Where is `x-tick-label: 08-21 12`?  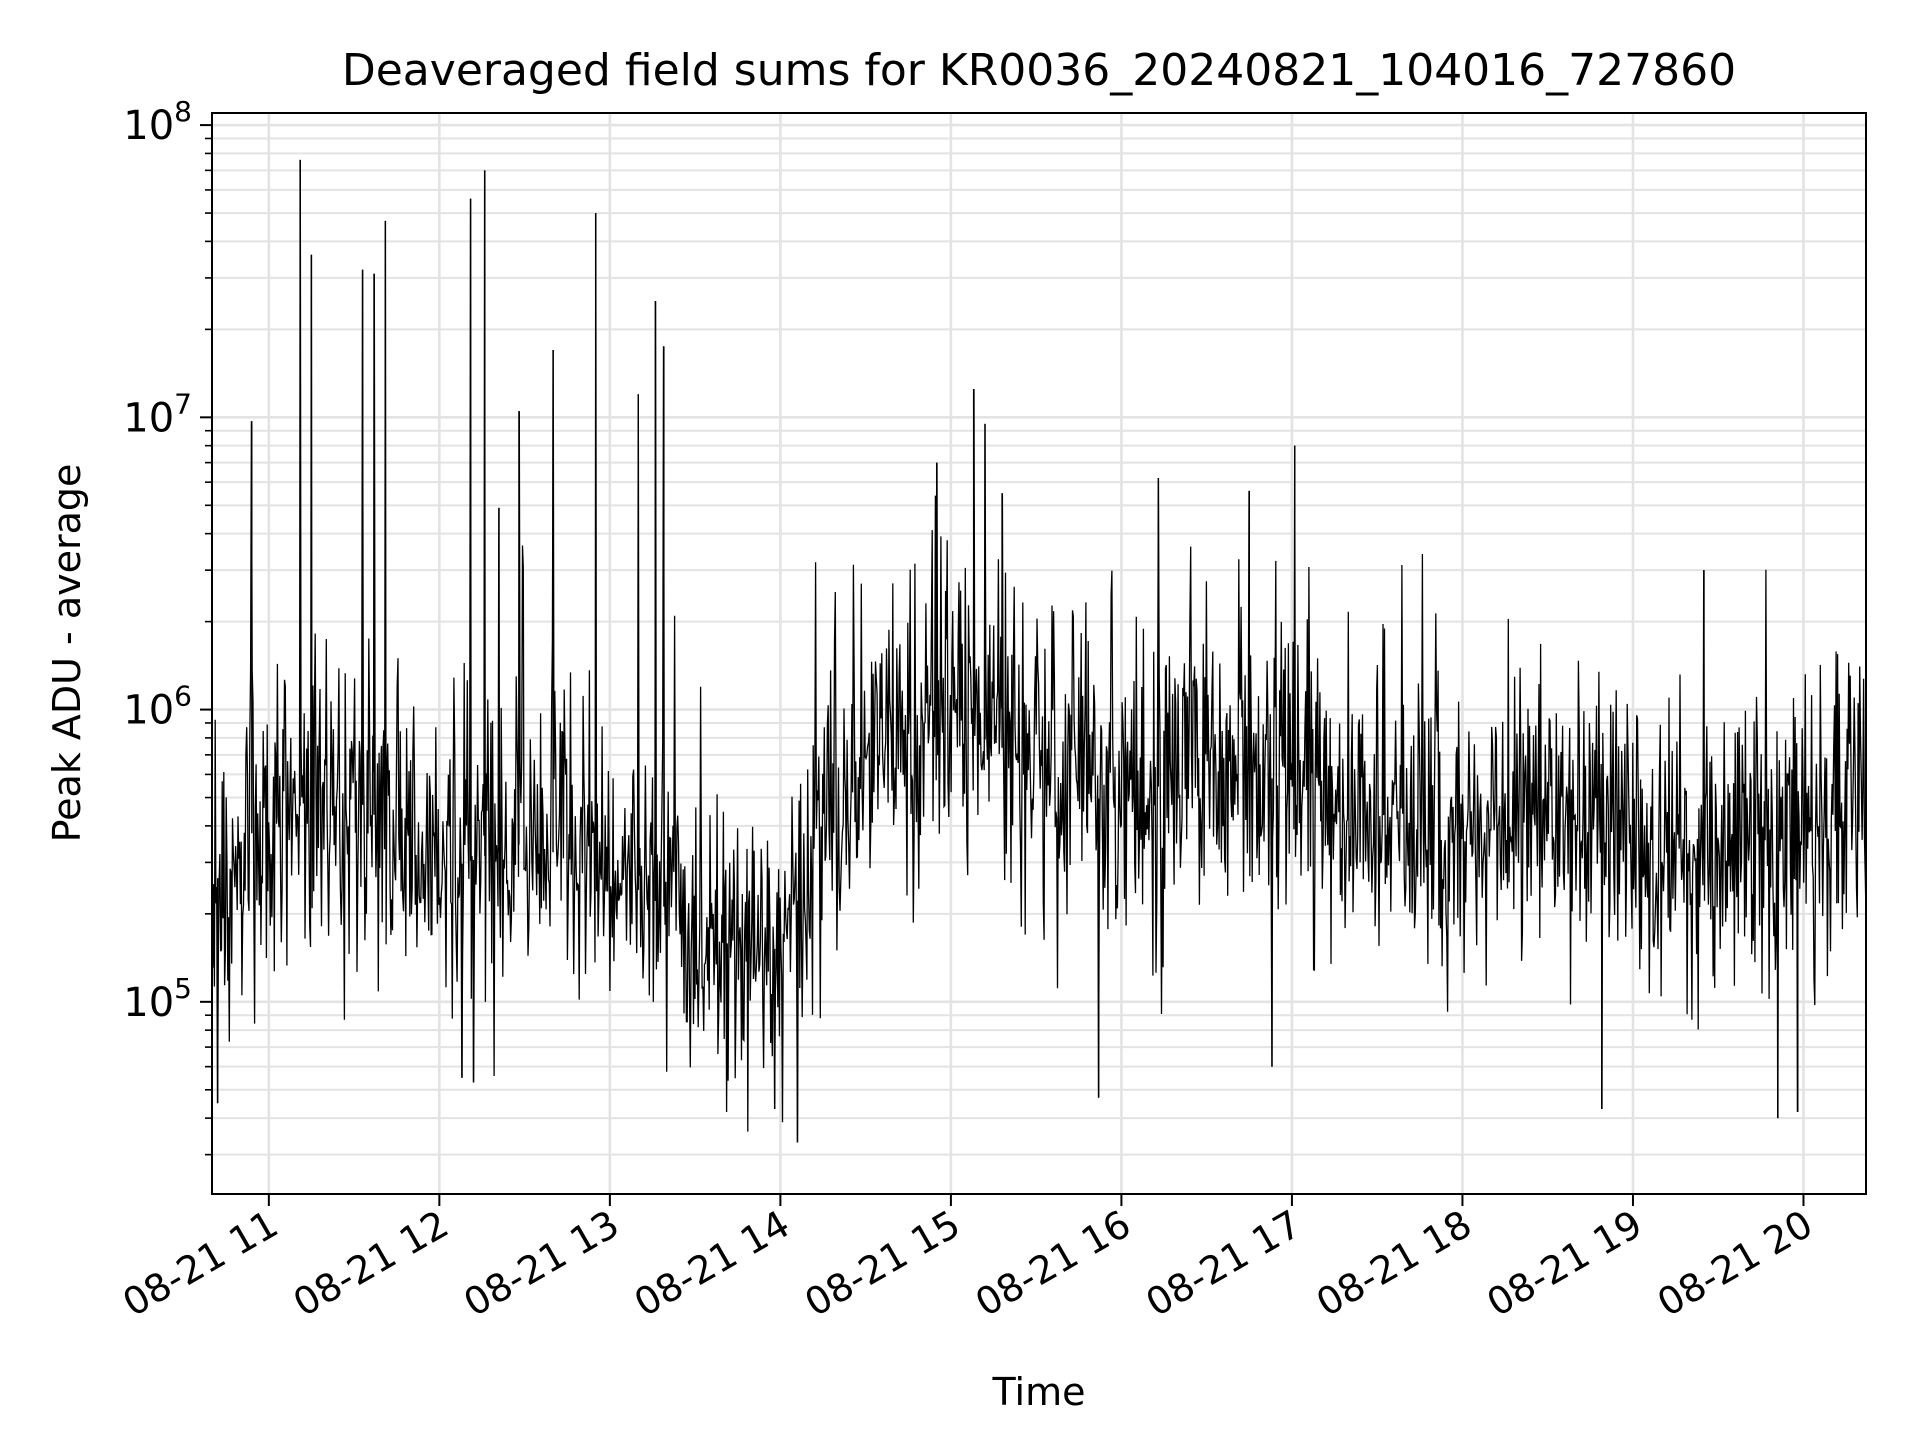 x-tick-label: 08-21 12 is located at coordinates (371, 1264).